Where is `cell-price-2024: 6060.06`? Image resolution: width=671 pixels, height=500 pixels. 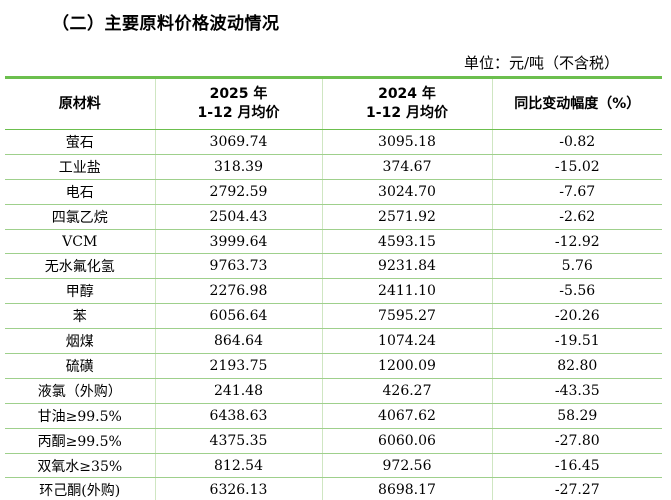
cell-price-2024: 6060.06 is located at coordinates (407, 441).